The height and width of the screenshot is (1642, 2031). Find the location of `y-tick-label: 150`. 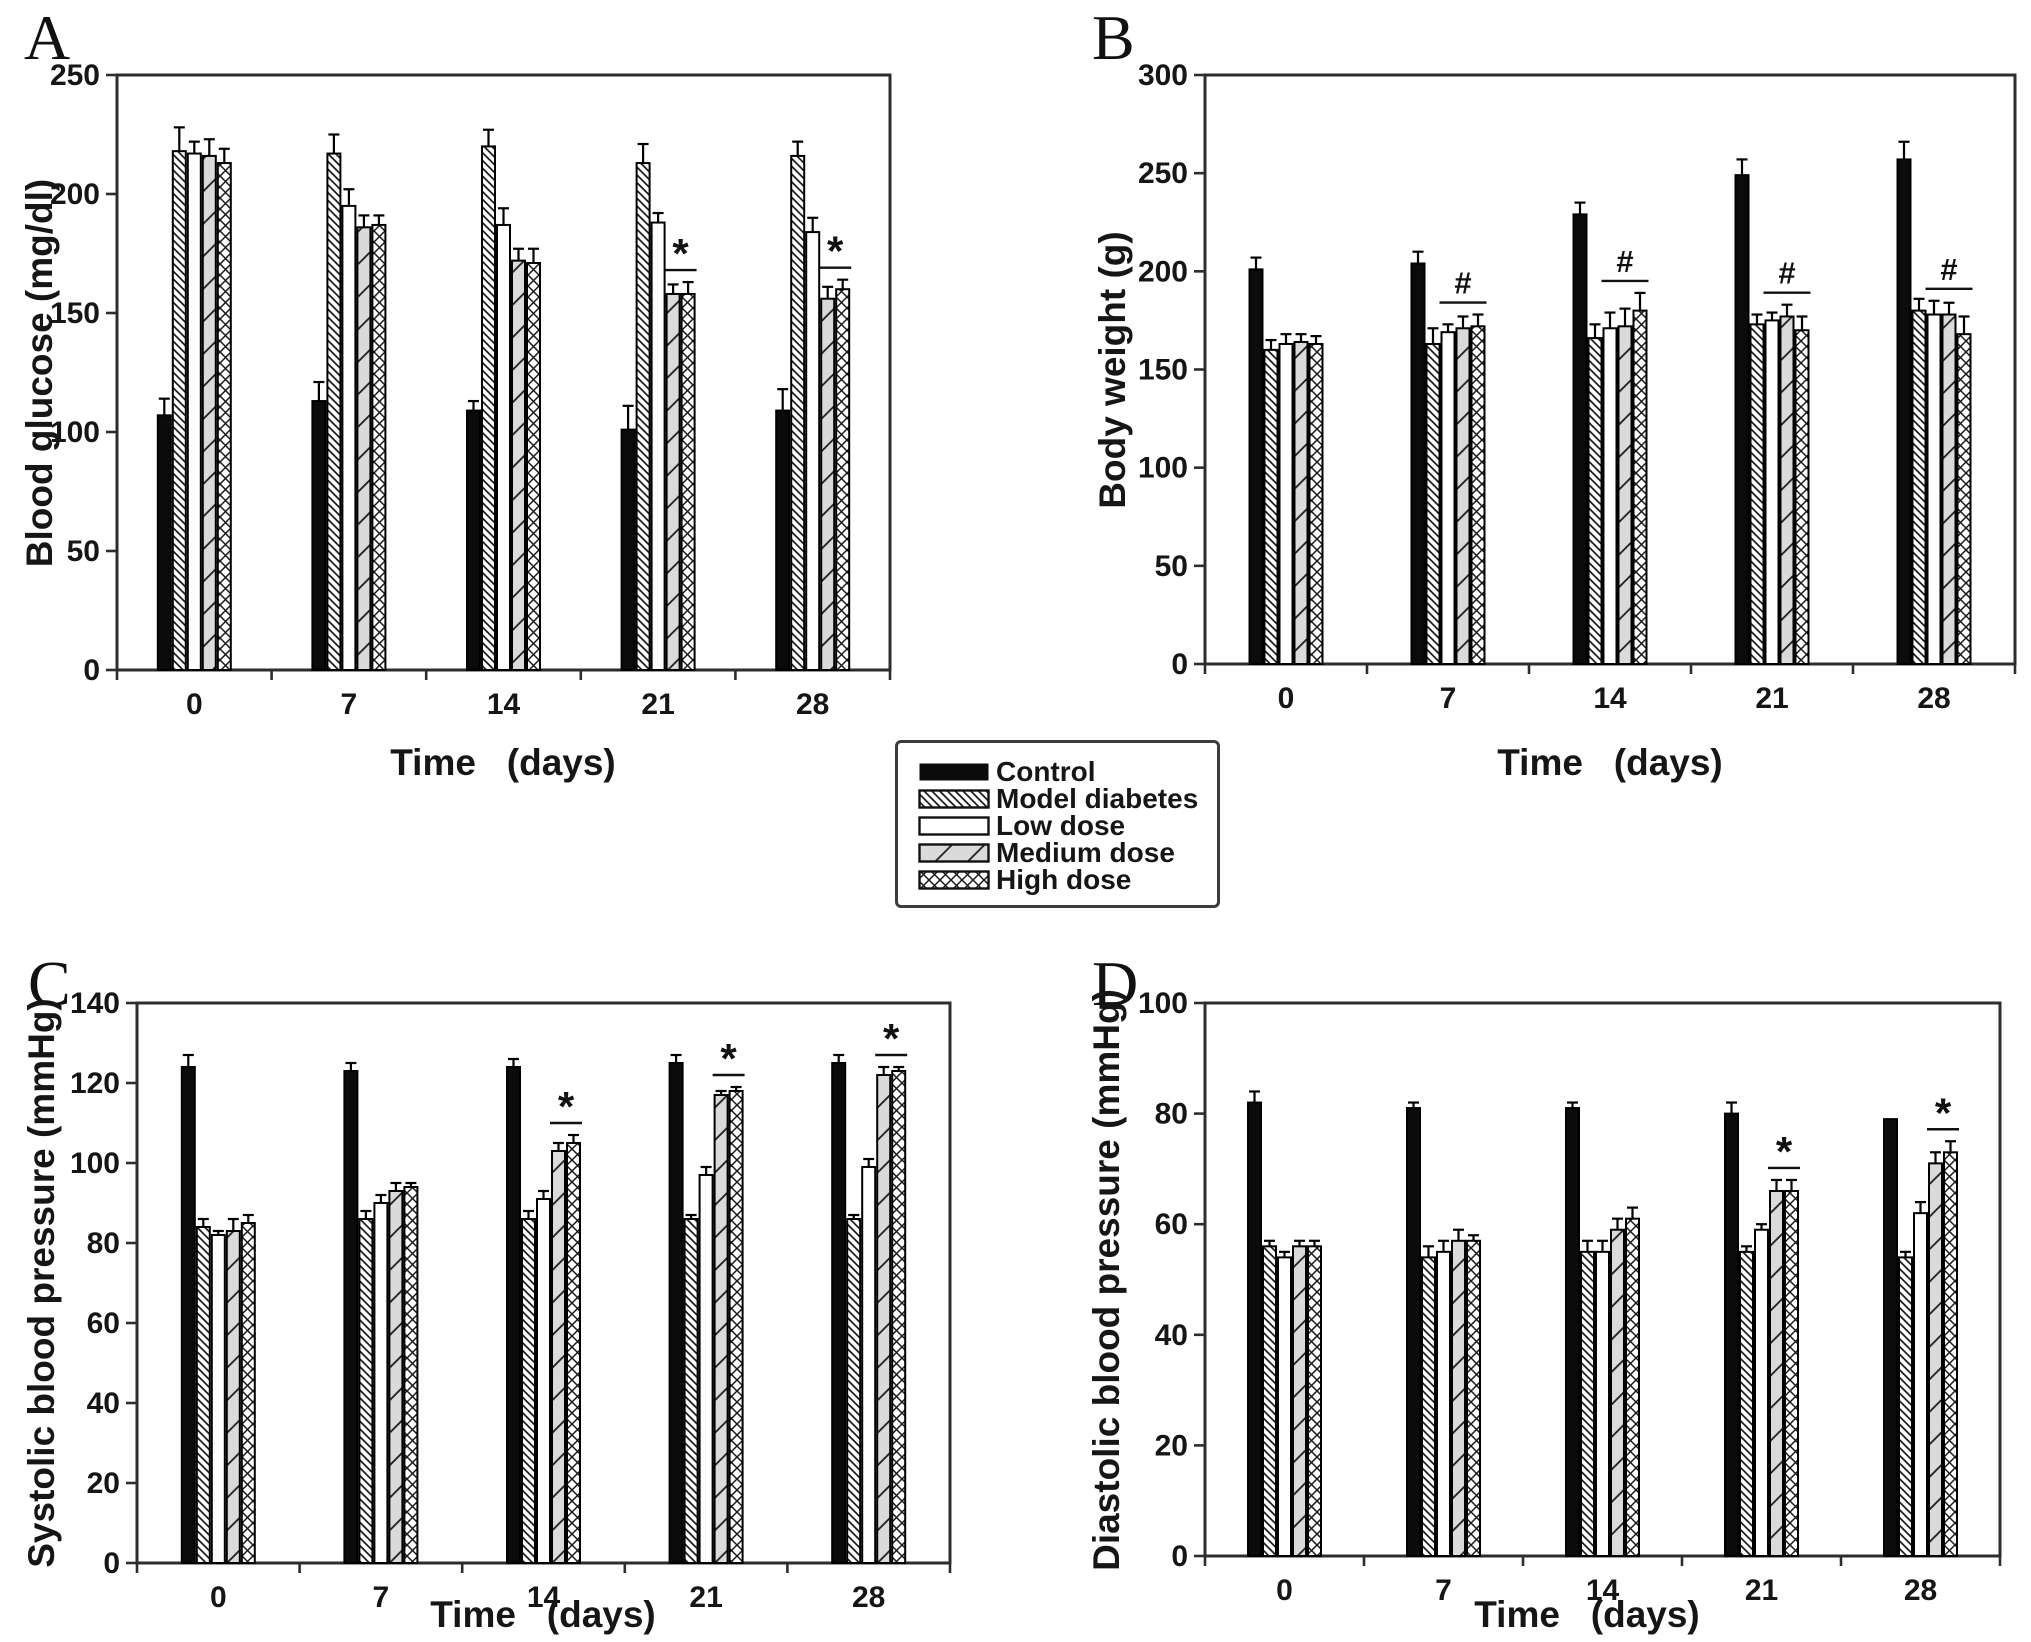

y-tick-label: 150 is located at coordinates (75, 313).